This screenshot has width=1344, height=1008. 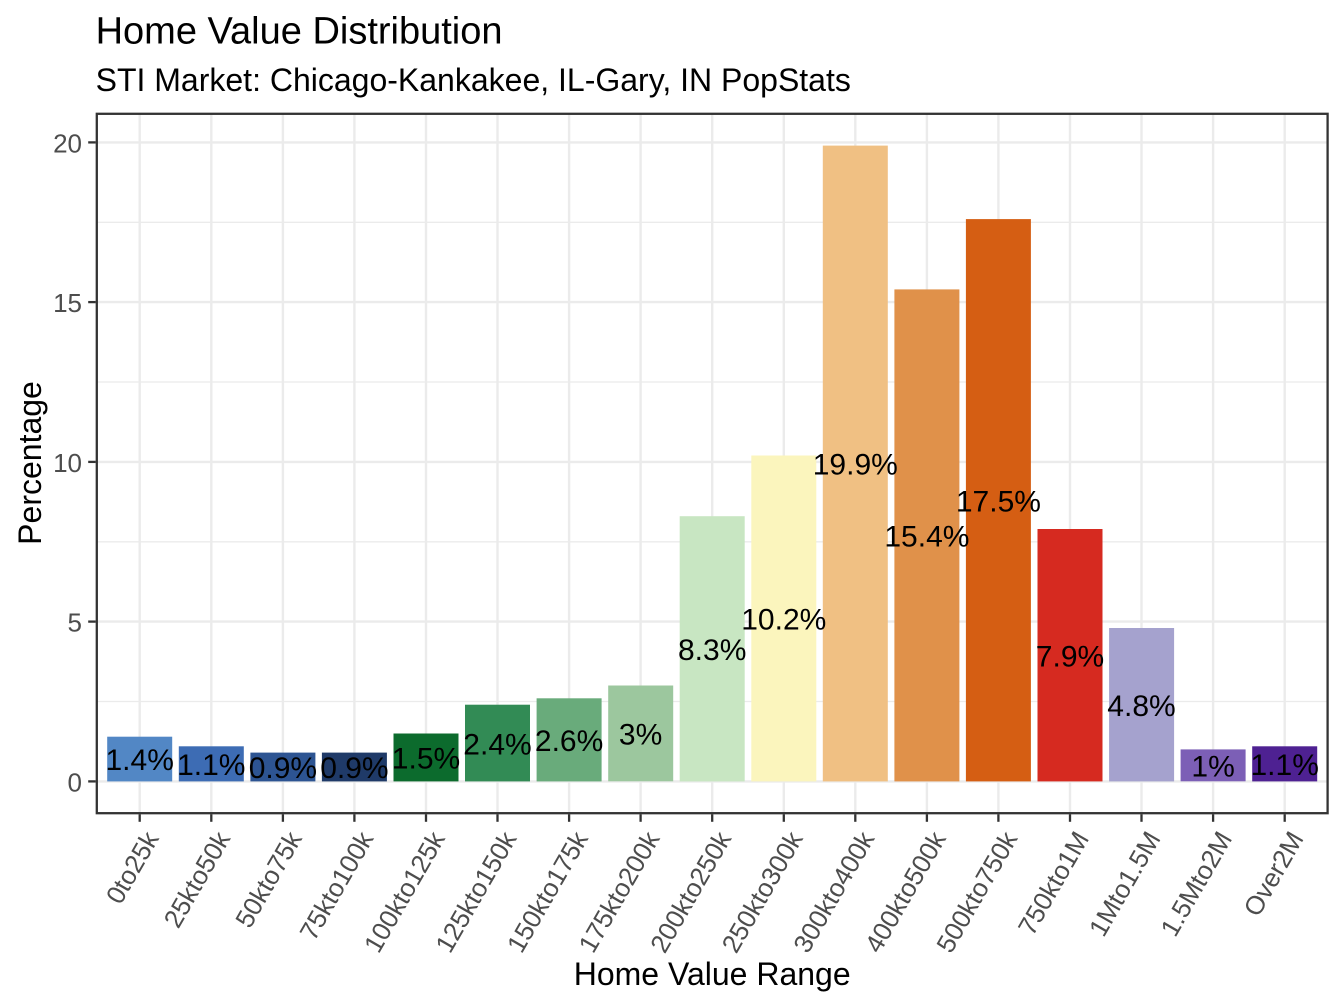 I want to click on svg-text: Home Value Range, so click(x=712, y=974).